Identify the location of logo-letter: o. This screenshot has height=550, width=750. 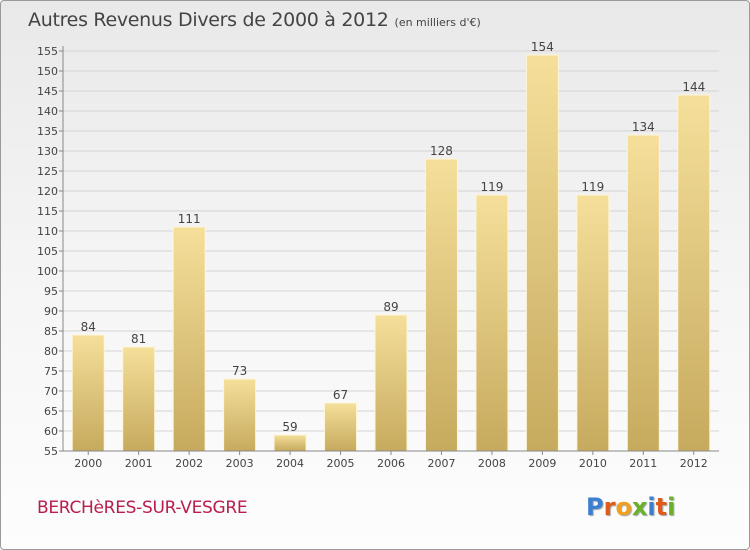
(623, 507).